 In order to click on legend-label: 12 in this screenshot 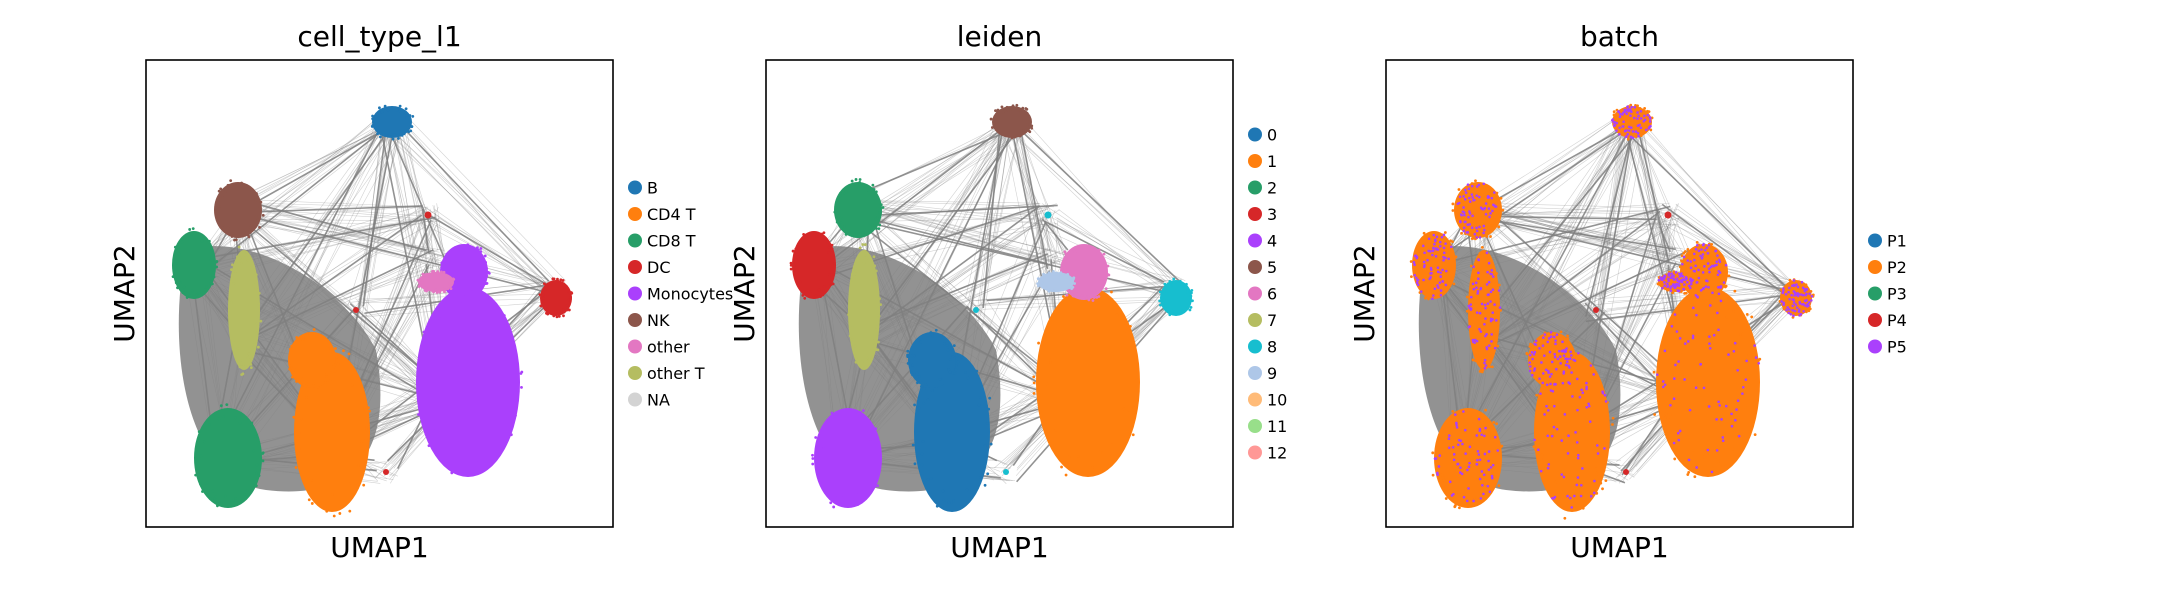, I will do `click(1277, 453)`.